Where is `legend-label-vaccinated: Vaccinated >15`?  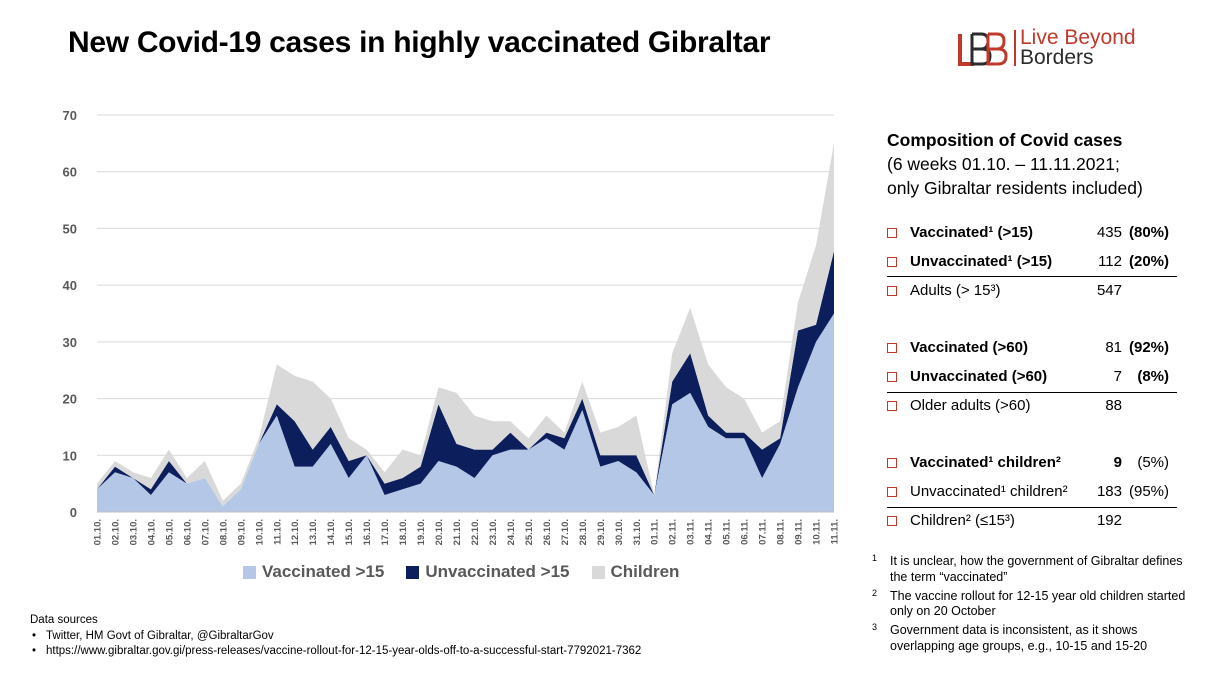 legend-label-vaccinated: Vaccinated >15 is located at coordinates (323, 571).